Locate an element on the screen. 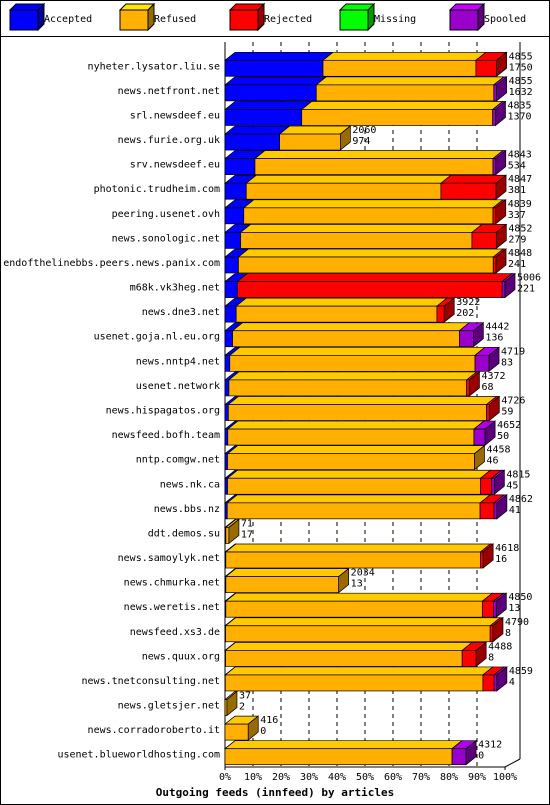  offered-label: 416 is located at coordinates (269, 720).